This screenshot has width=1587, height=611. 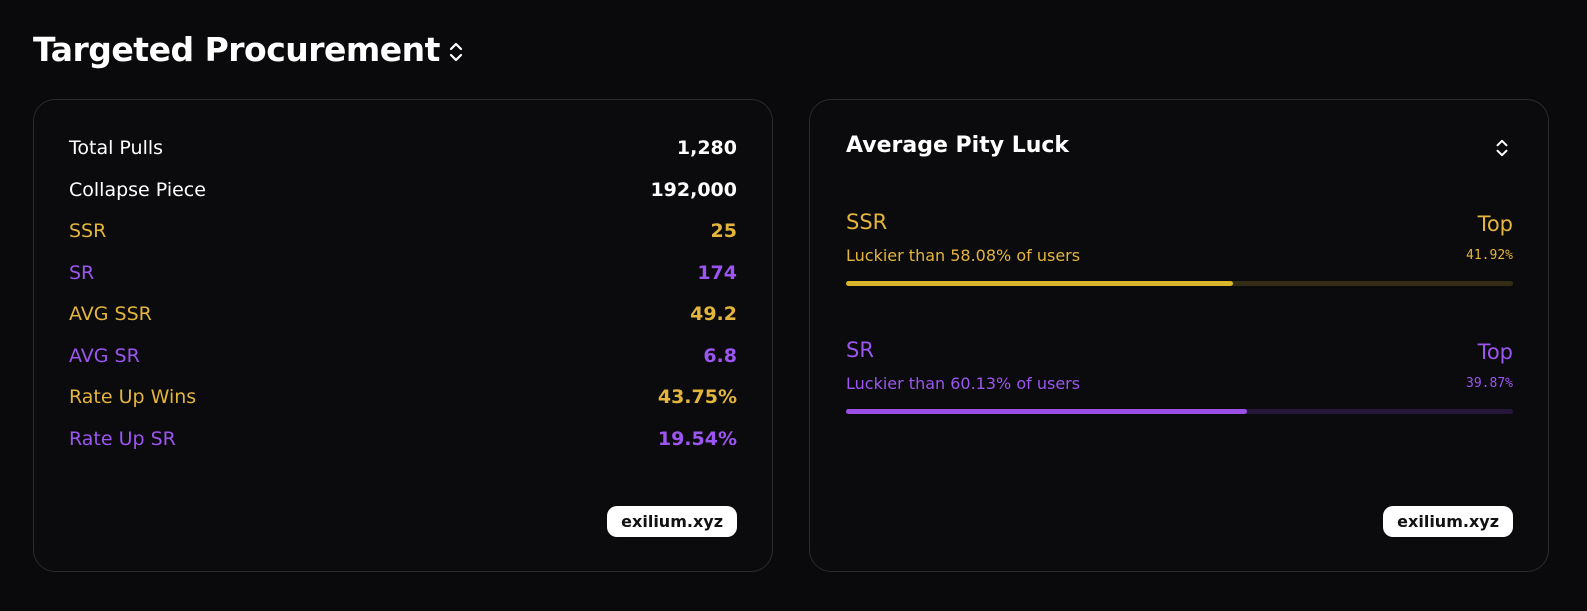 What do you see at coordinates (110, 314) in the screenshot?
I see `stat-label: AVG SSR` at bounding box center [110, 314].